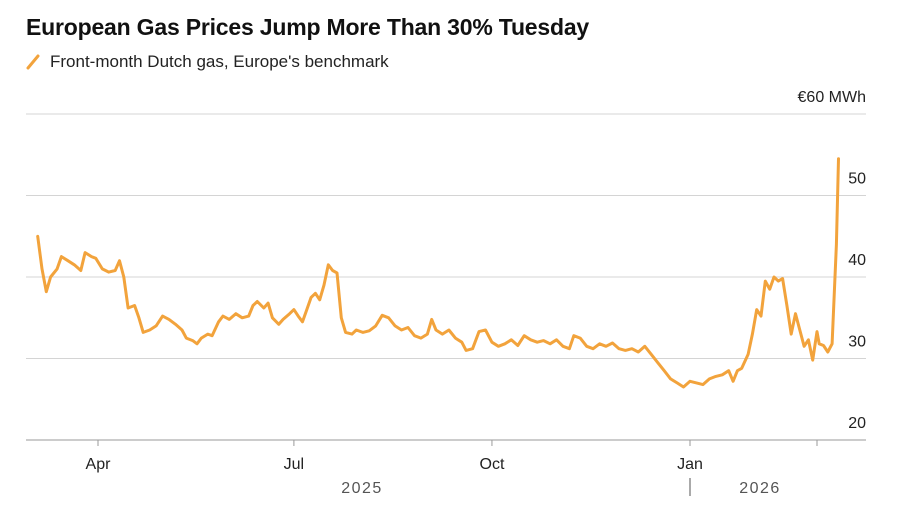  I want to click on legend-swatch, so click(33, 62).